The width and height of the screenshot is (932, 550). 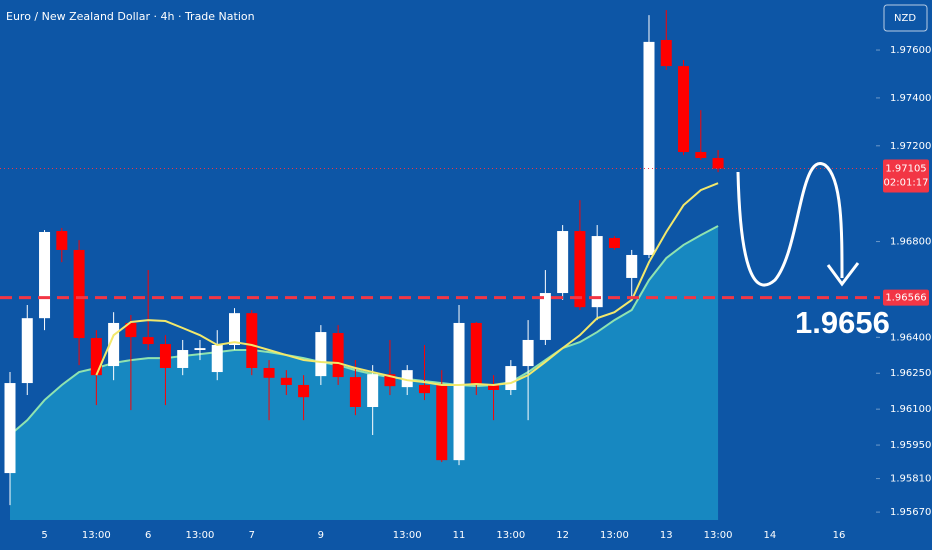 What do you see at coordinates (562, 535) in the screenshot?
I see `x-tick-label: 12` at bounding box center [562, 535].